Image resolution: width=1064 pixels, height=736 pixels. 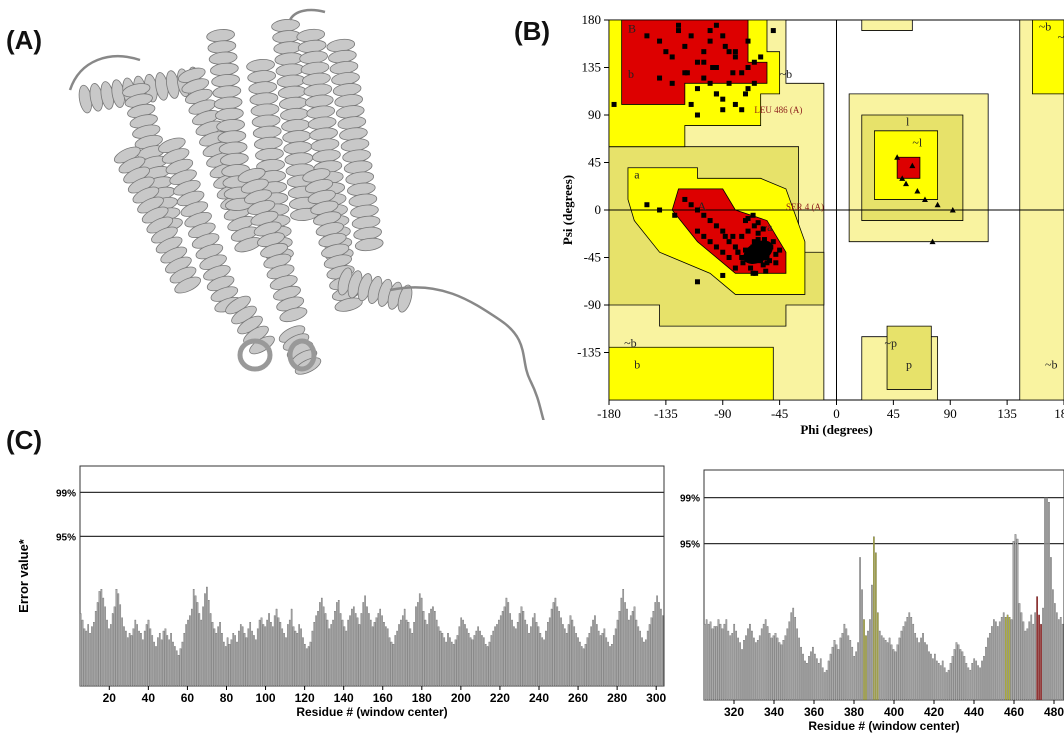 I want to click on y-tick-label: -135, so click(x=589, y=352).